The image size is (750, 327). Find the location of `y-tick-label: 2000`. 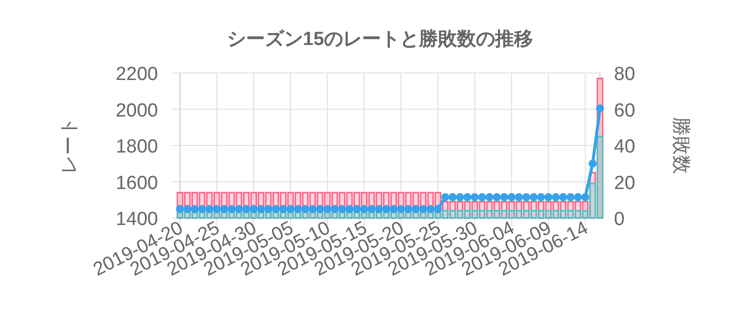

y-tick-label: 2000 is located at coordinates (137, 111).